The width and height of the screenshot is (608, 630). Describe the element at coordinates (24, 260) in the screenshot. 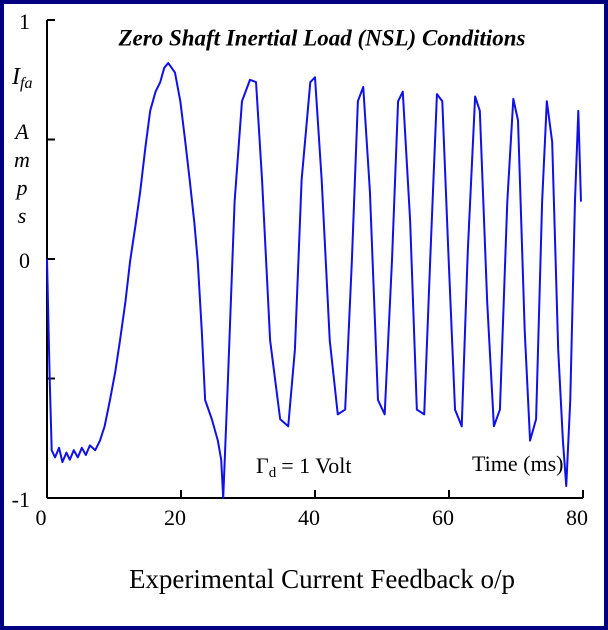

I see `y-tick-label: 0` at that location.